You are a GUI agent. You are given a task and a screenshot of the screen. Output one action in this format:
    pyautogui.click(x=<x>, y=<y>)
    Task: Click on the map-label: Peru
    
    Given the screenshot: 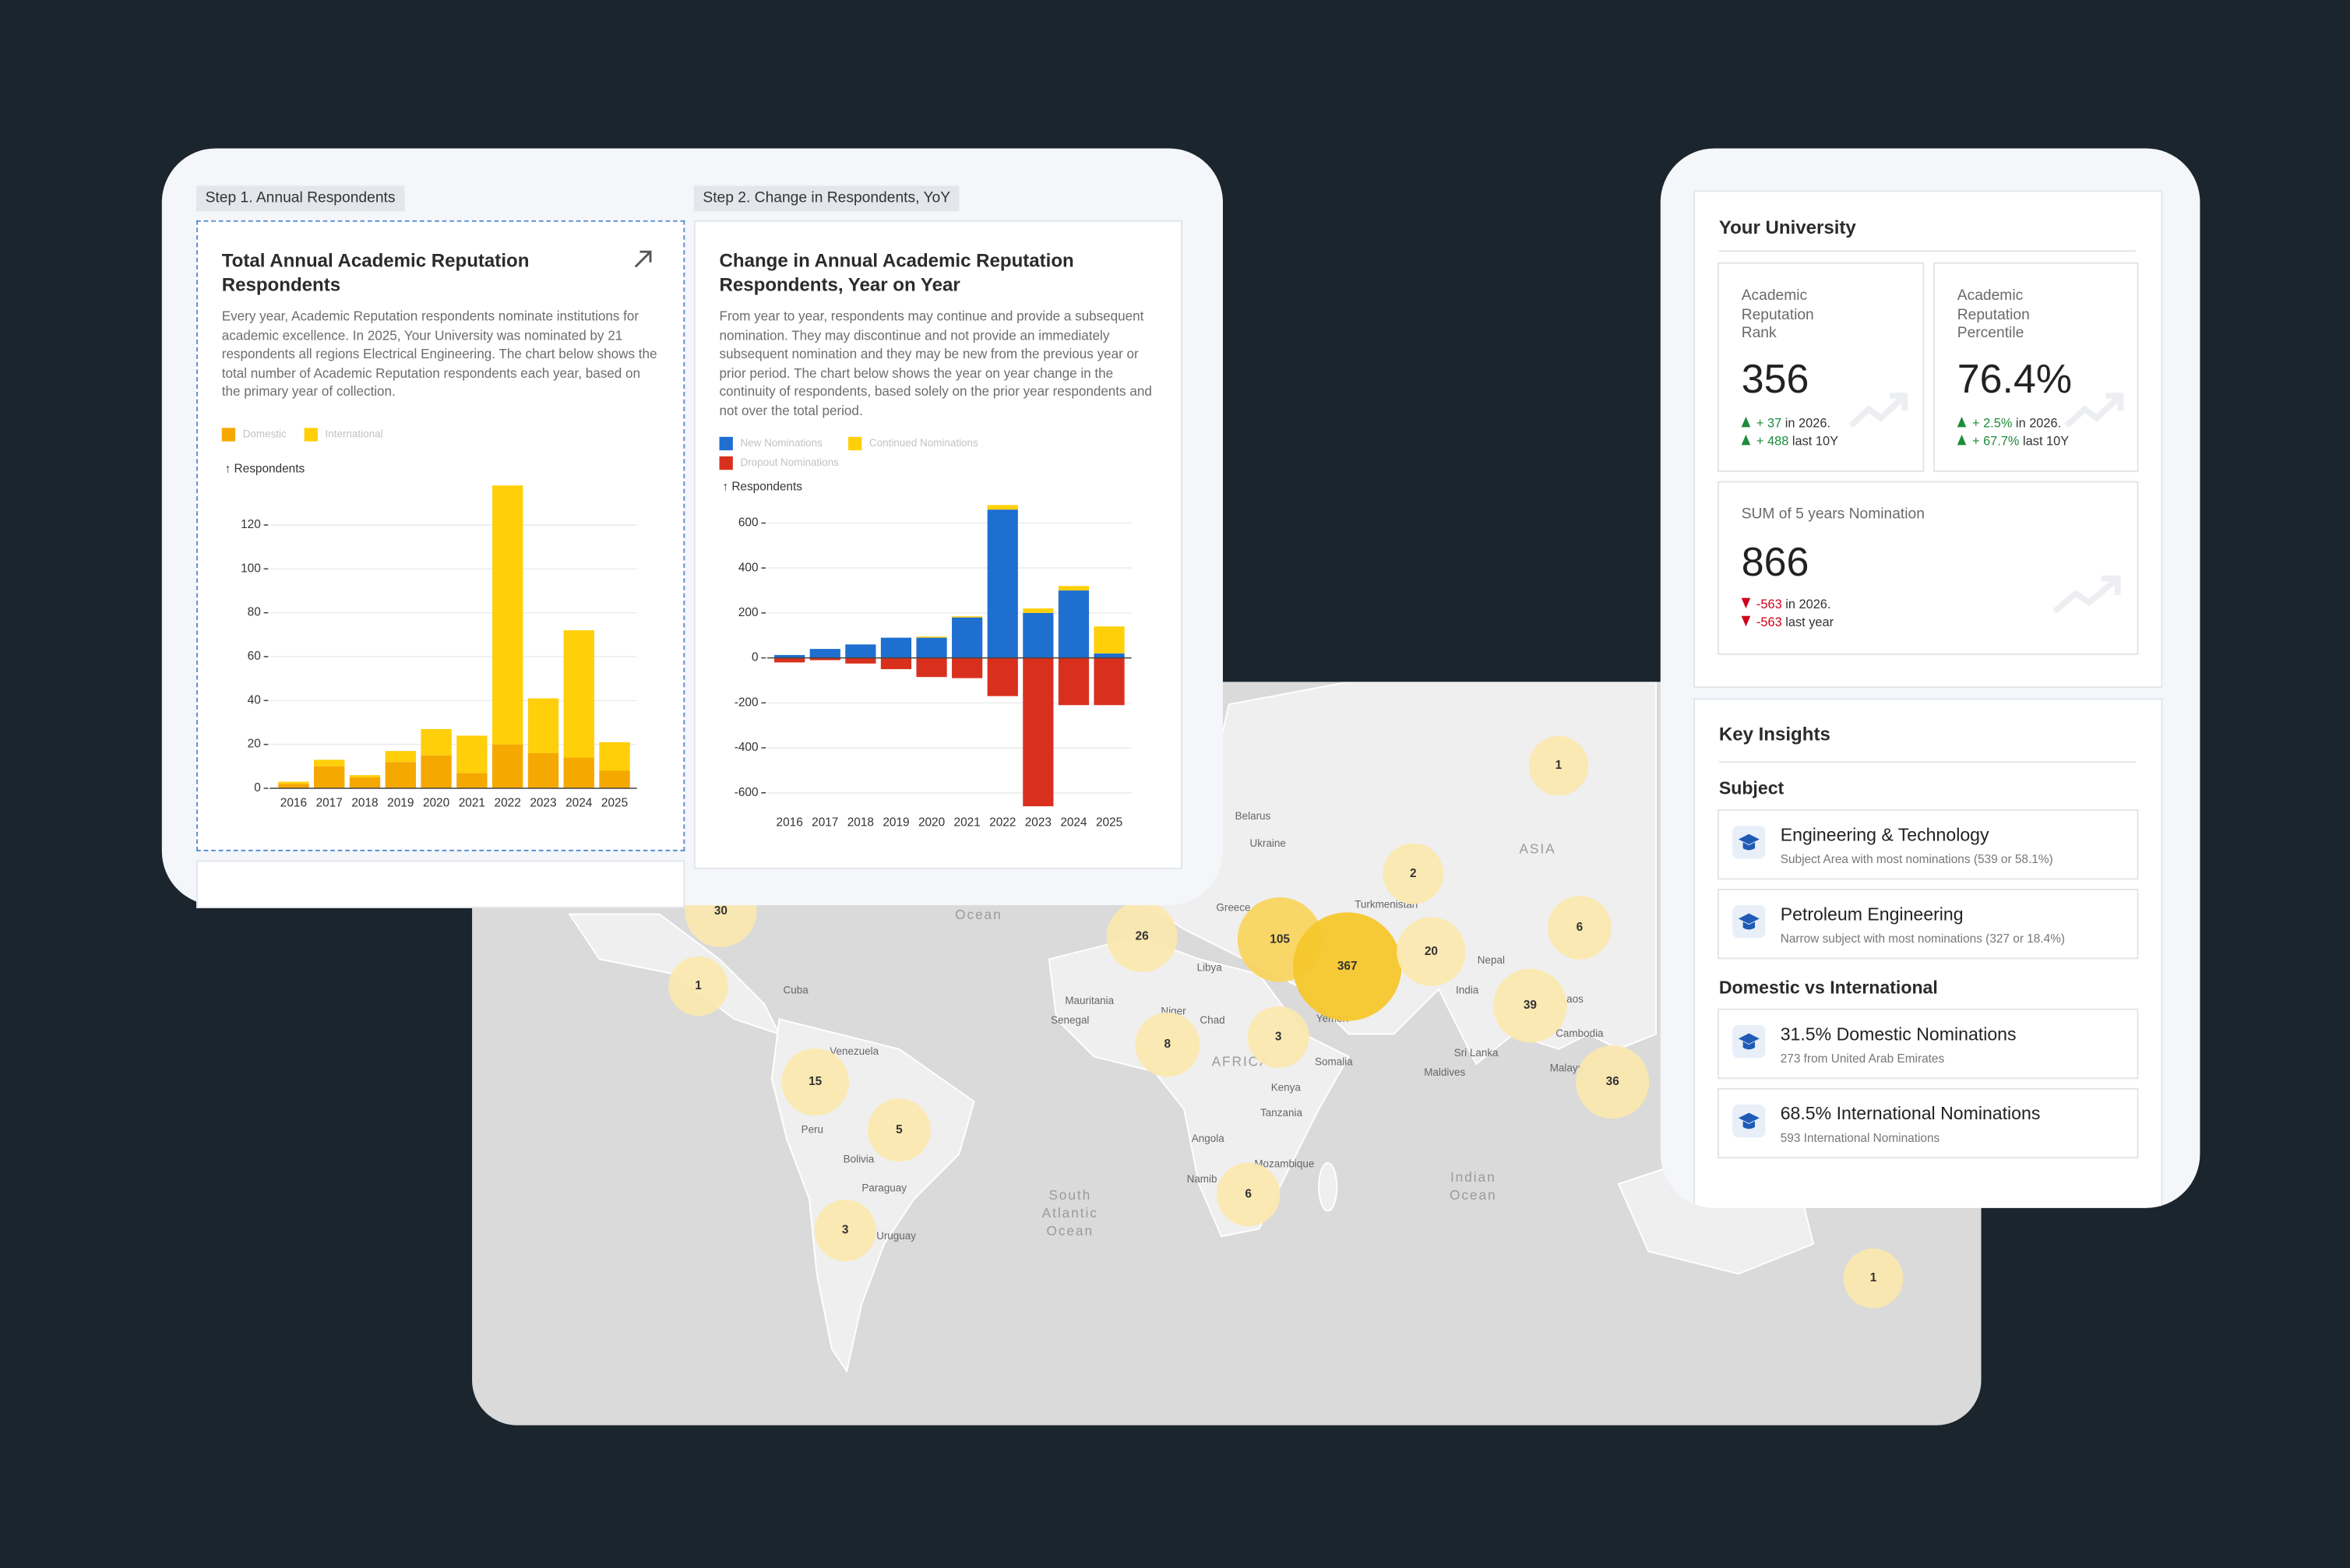 What is the action you would take?
    pyautogui.click(x=812, y=1129)
    